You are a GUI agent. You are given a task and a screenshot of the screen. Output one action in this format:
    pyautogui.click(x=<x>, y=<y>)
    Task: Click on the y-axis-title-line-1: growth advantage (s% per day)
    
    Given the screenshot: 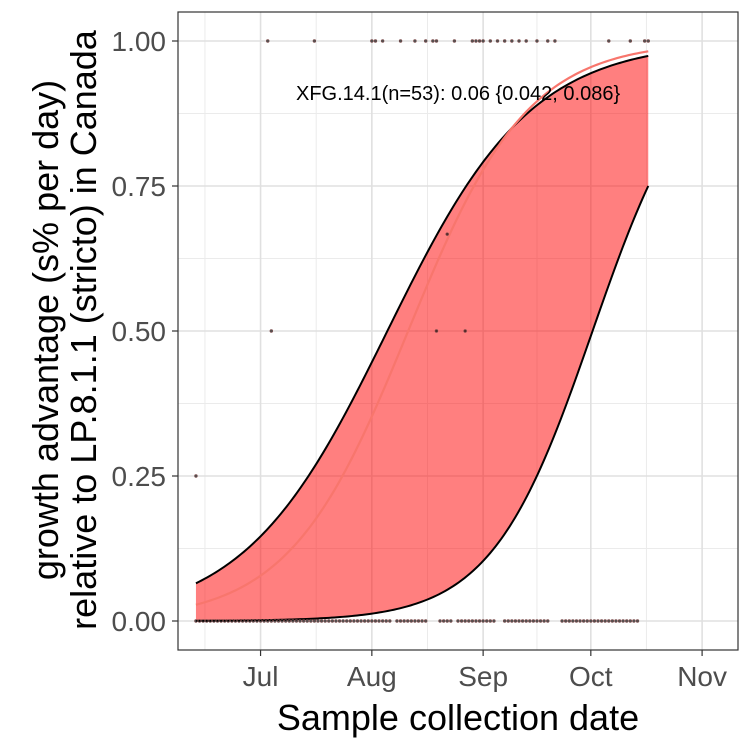 What is the action you would take?
    pyautogui.click(x=45, y=330)
    